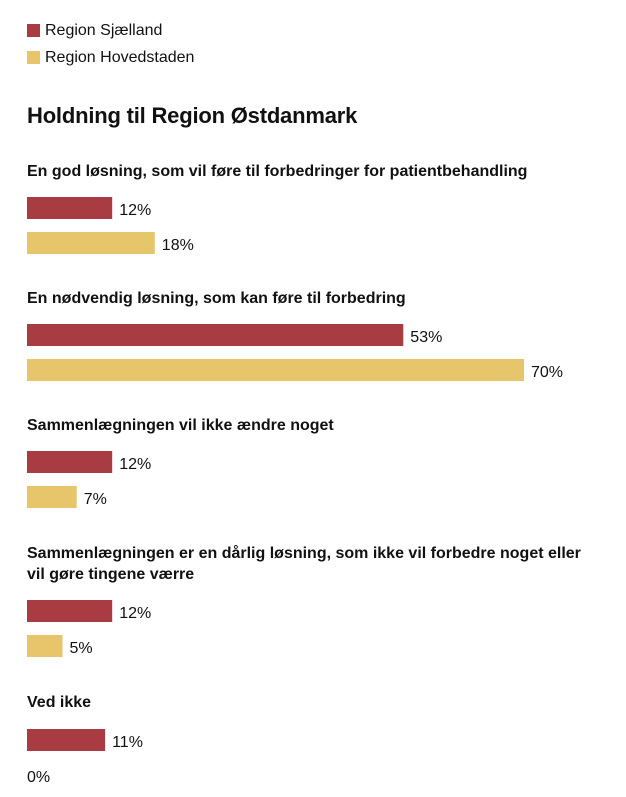 The image size is (626, 797). Describe the element at coordinates (104, 30) in the screenshot. I see `legend-label-region-sjaelland: Region Sjælland` at that location.